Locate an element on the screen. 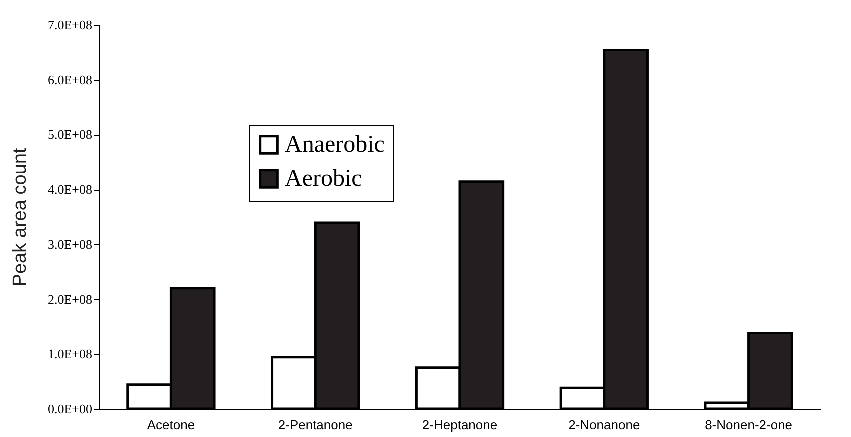 The image size is (851, 437). y-tick-label: 0.0E+00 is located at coordinates (70, 409).